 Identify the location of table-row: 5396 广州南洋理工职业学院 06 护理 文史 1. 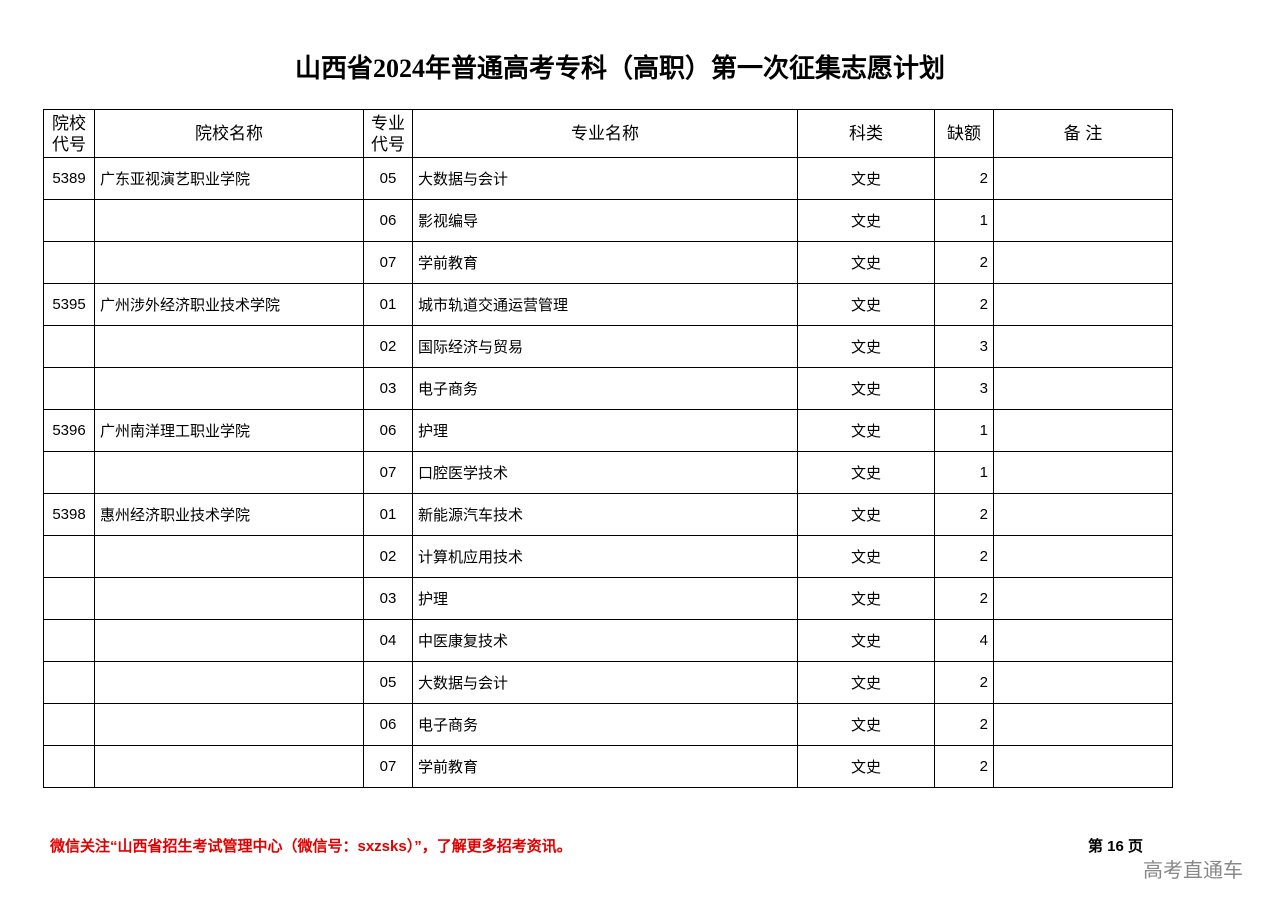
(608, 430).